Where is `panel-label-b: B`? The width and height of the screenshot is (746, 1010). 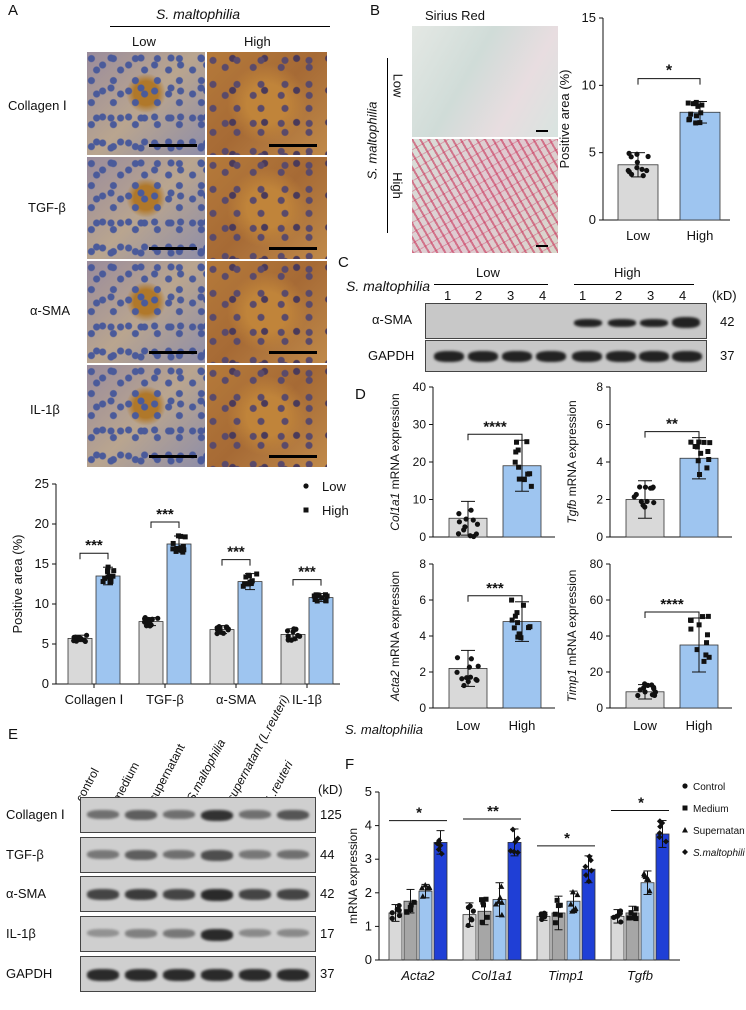 panel-label-b: B is located at coordinates (375, 10).